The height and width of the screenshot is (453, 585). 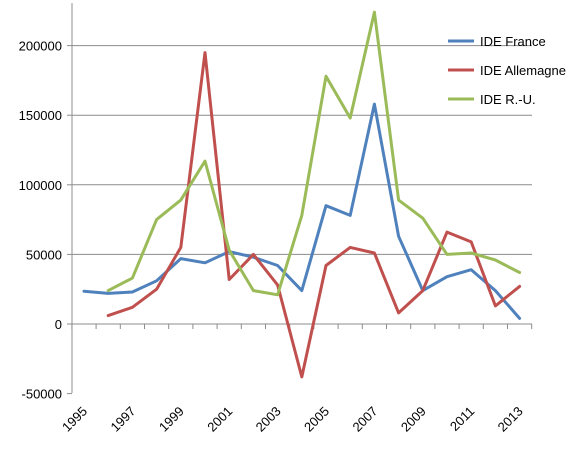 I want to click on x-tick-label: 2001, so click(x=219, y=419).